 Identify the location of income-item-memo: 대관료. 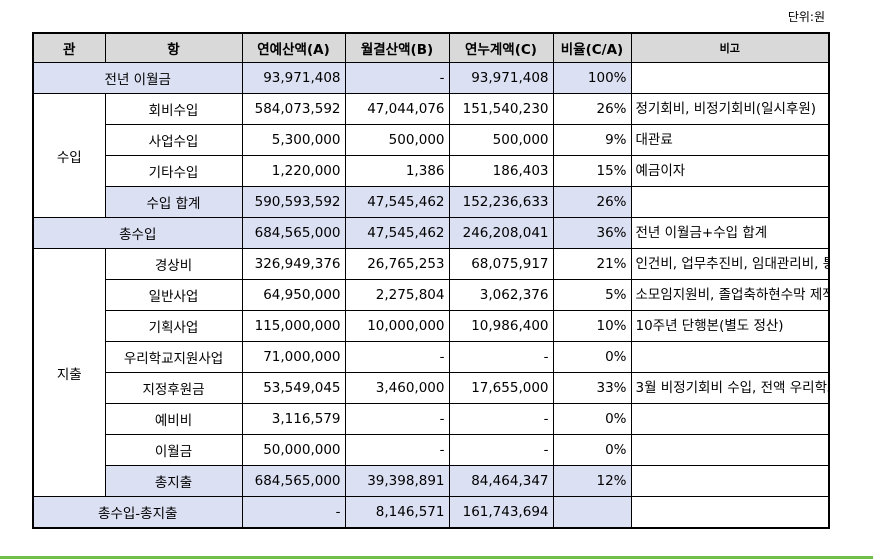
(730, 140).